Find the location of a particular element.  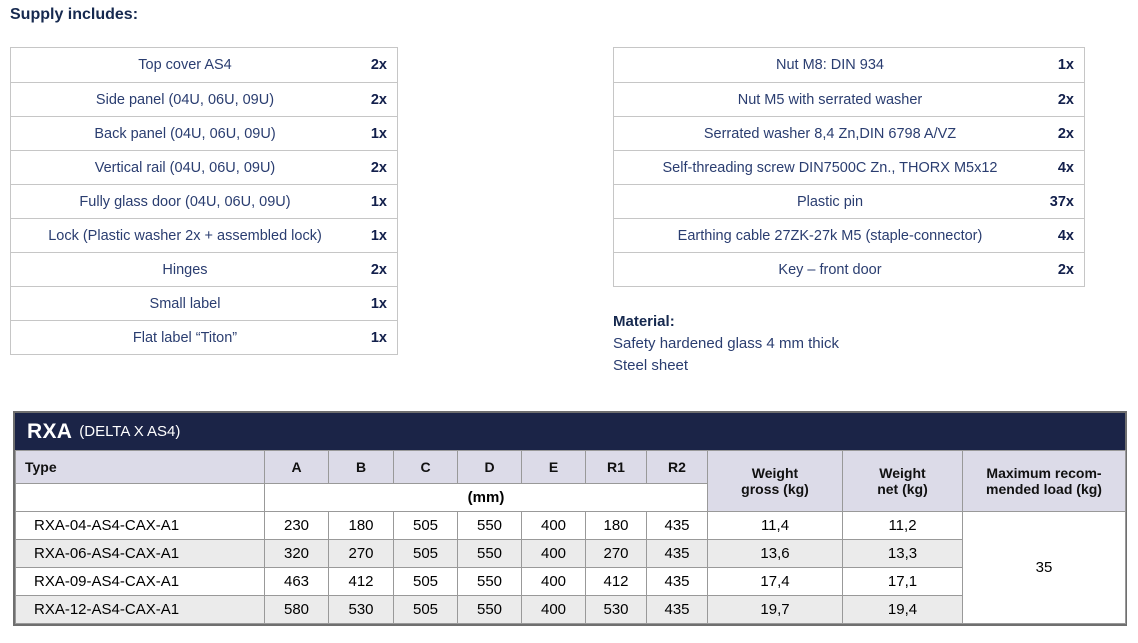

list-item: Side panel (04U, 06U, 09U) 2x is located at coordinates (204, 99).